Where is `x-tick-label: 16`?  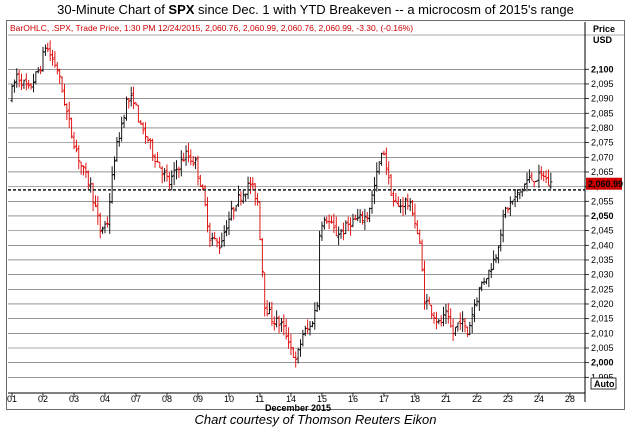 x-tick-label: 16 is located at coordinates (353, 399).